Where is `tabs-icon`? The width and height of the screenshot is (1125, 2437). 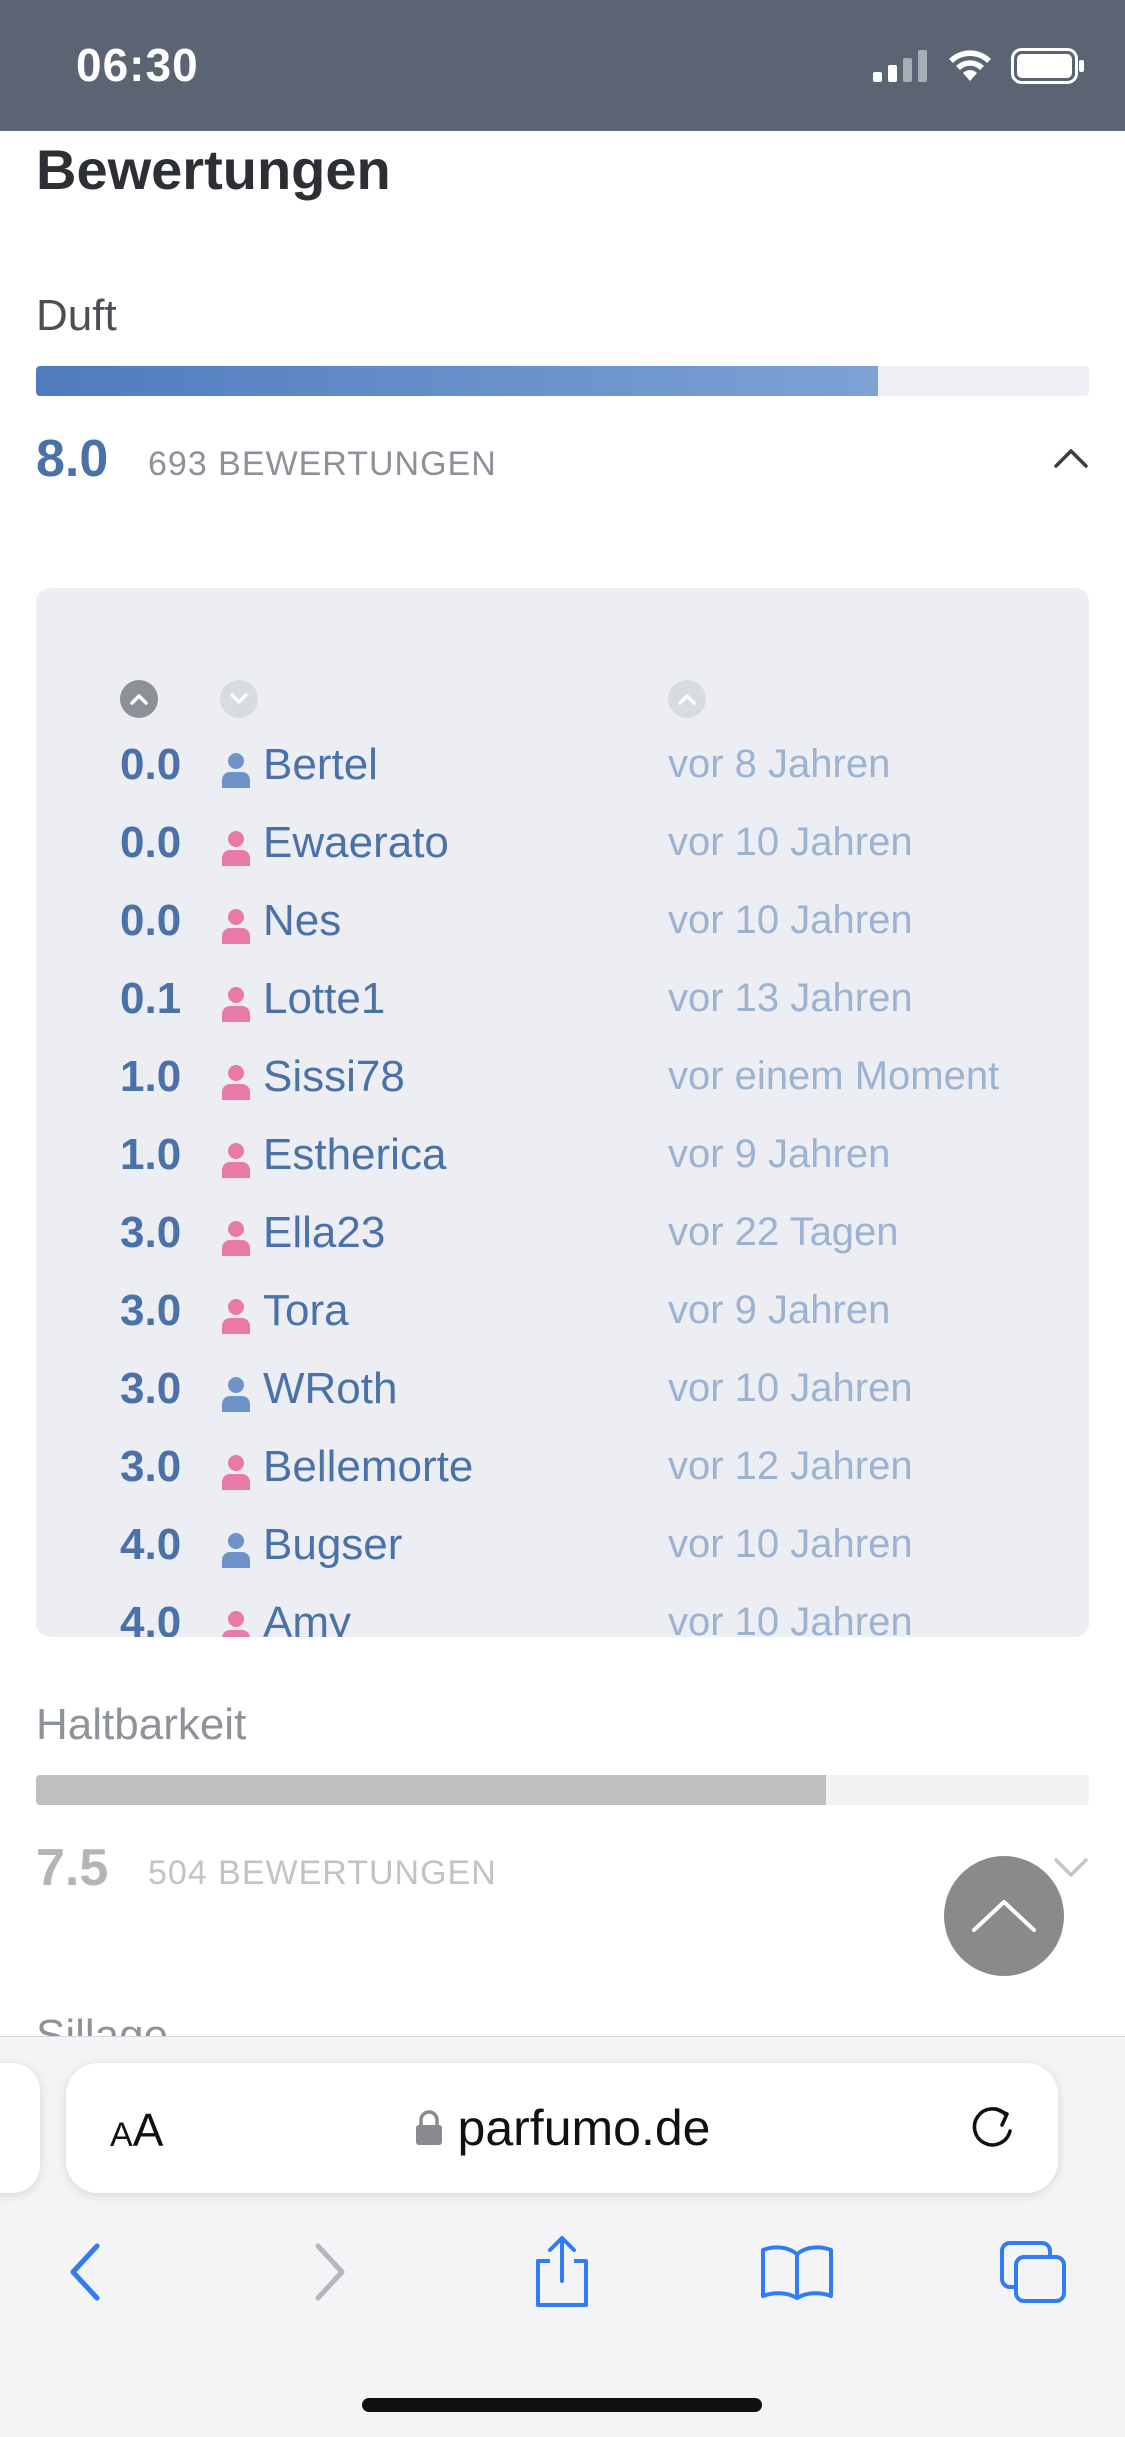
tabs-icon is located at coordinates (1033, 2272).